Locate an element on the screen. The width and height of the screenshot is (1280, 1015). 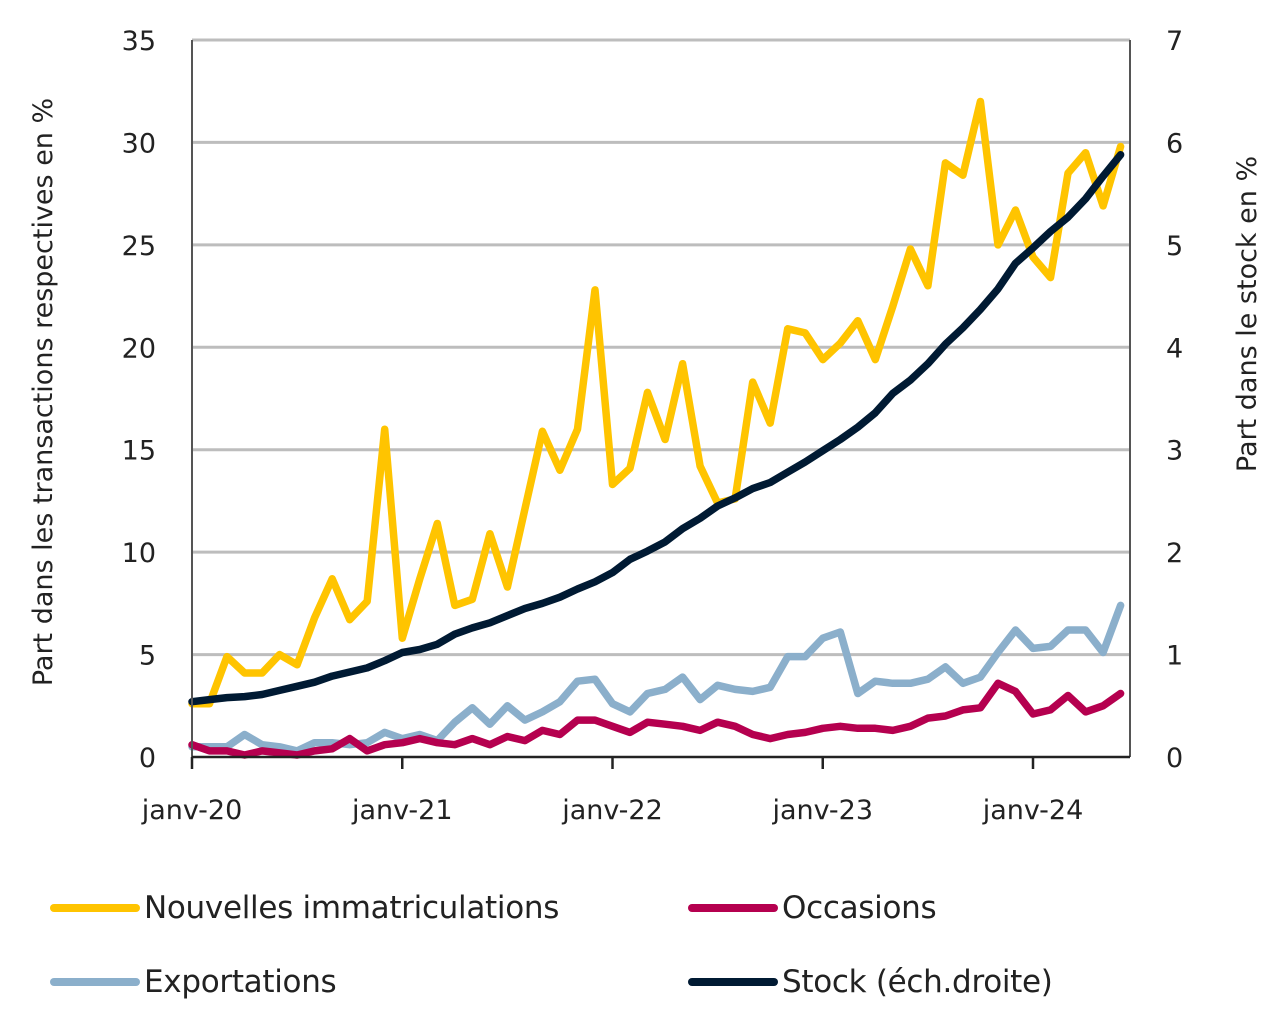
y-tick-label: 20 is located at coordinates (139, 348).